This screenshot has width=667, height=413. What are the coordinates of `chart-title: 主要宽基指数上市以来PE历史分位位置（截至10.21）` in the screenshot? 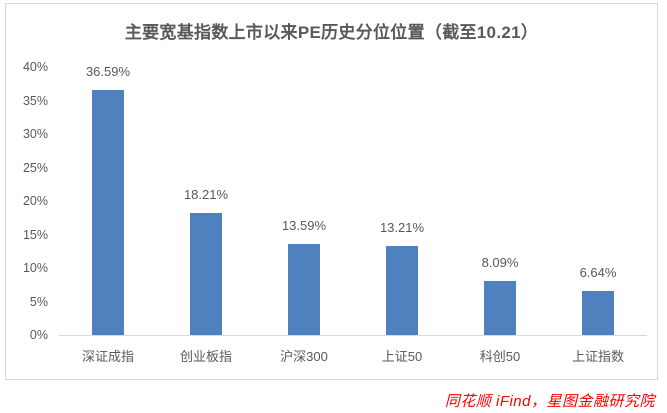 It's located at (331, 32).